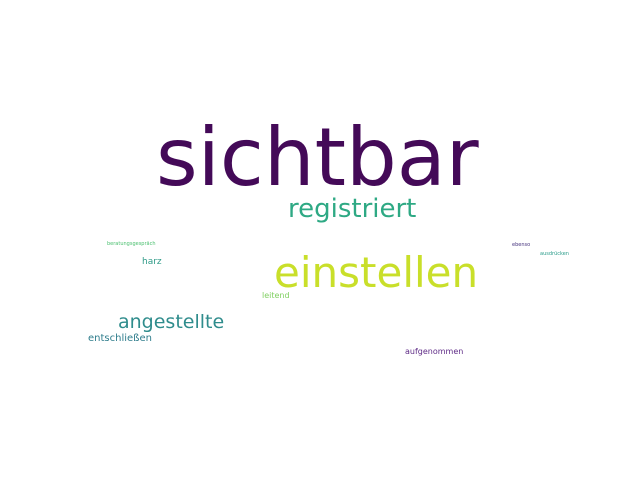 The image size is (640, 480). I want to click on word-ebenso: ebenso, so click(521, 245).